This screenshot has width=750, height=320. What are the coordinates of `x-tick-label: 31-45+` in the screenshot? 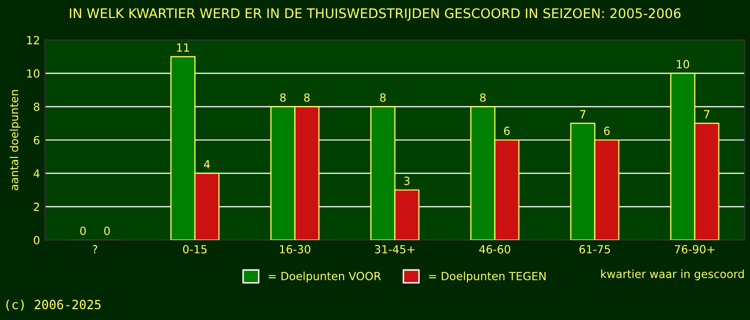 It's located at (394, 249).